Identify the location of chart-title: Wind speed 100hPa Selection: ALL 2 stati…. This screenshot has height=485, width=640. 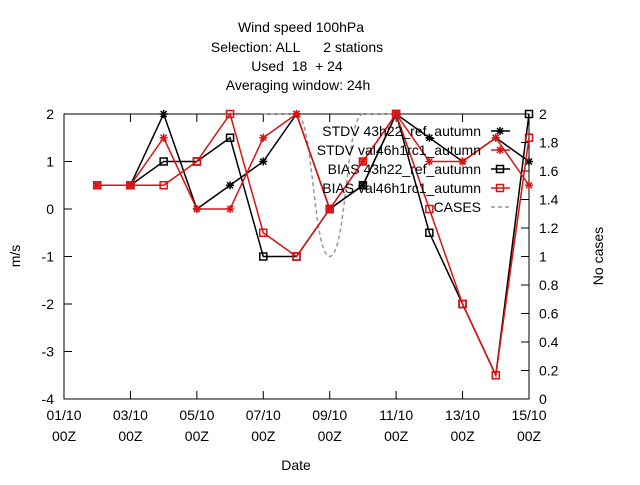
(297, 56).